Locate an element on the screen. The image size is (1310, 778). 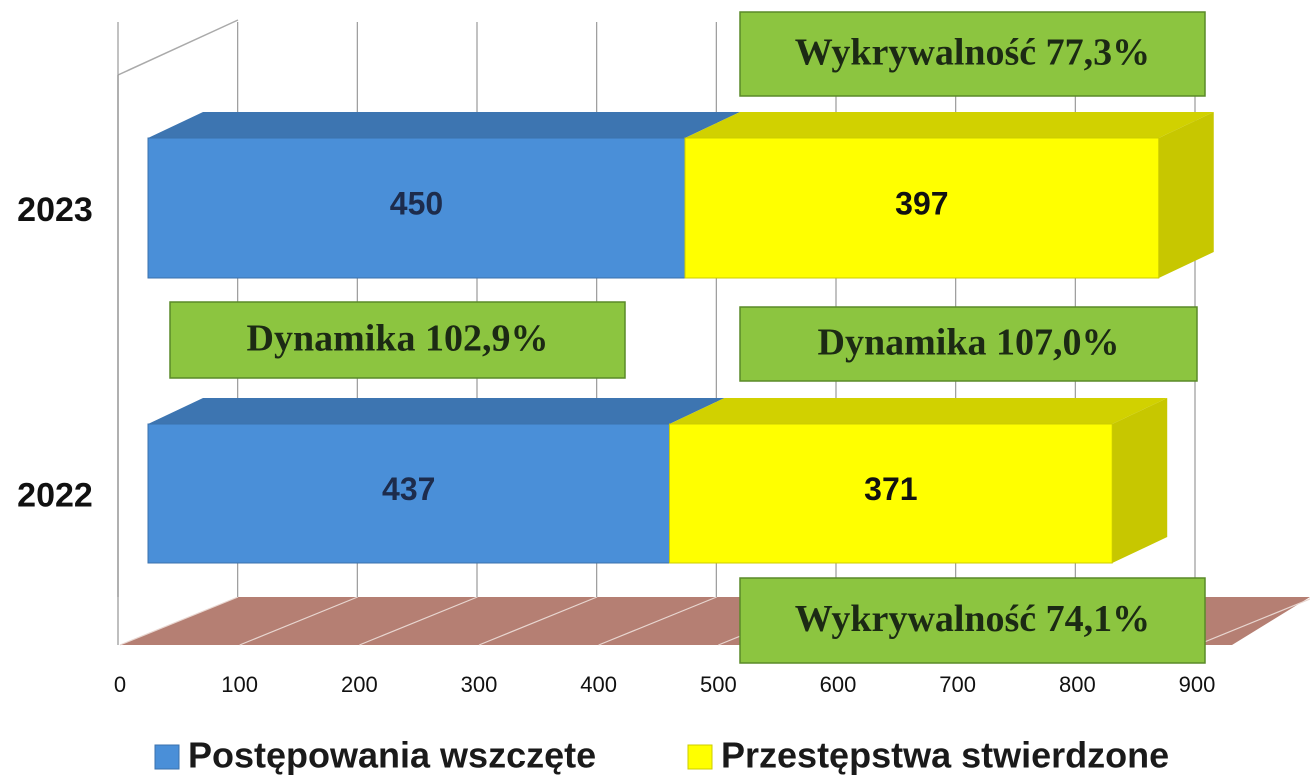
x-tick-label: 500 is located at coordinates (718, 684).